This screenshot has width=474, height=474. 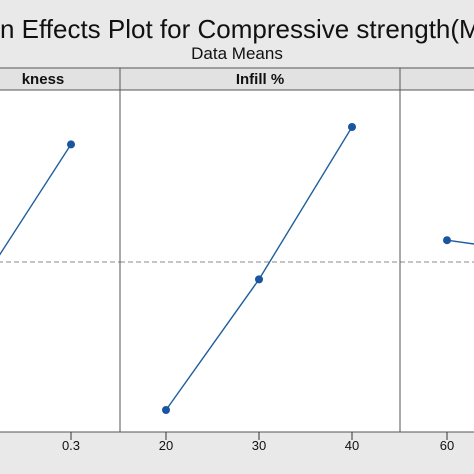 What do you see at coordinates (71, 445) in the screenshot?
I see `x-tick-label: 0.3` at bounding box center [71, 445].